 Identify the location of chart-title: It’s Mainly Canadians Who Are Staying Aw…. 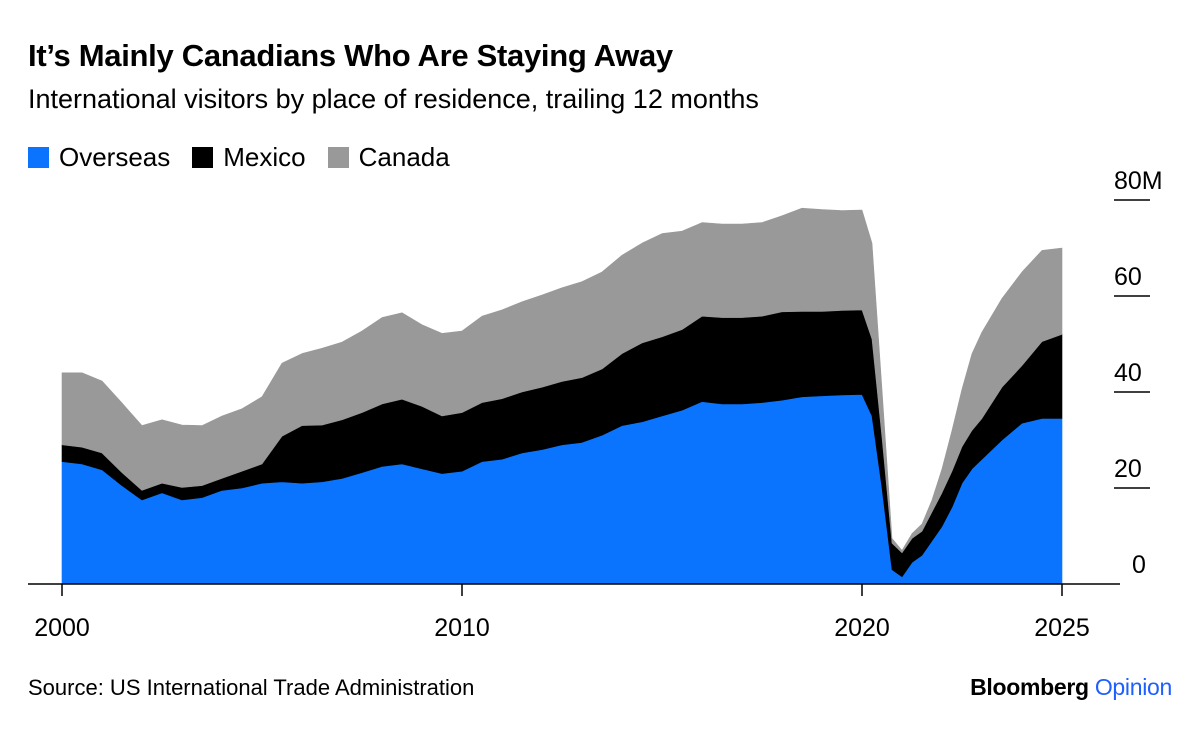
(350, 55).